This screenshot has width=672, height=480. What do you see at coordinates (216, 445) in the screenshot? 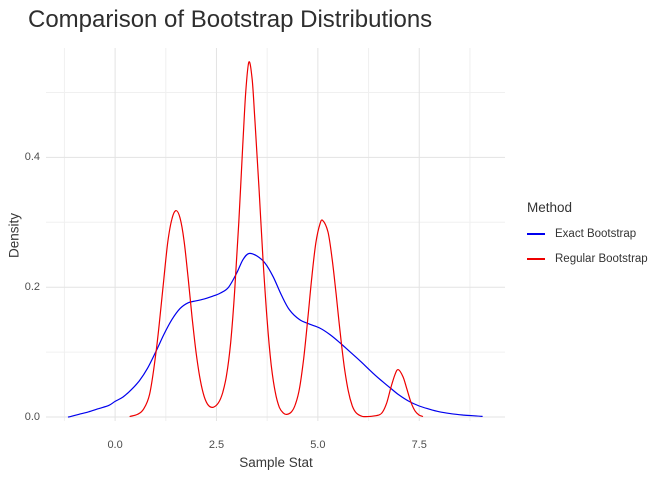
I see `x-tick-label: 2.5` at bounding box center [216, 445].